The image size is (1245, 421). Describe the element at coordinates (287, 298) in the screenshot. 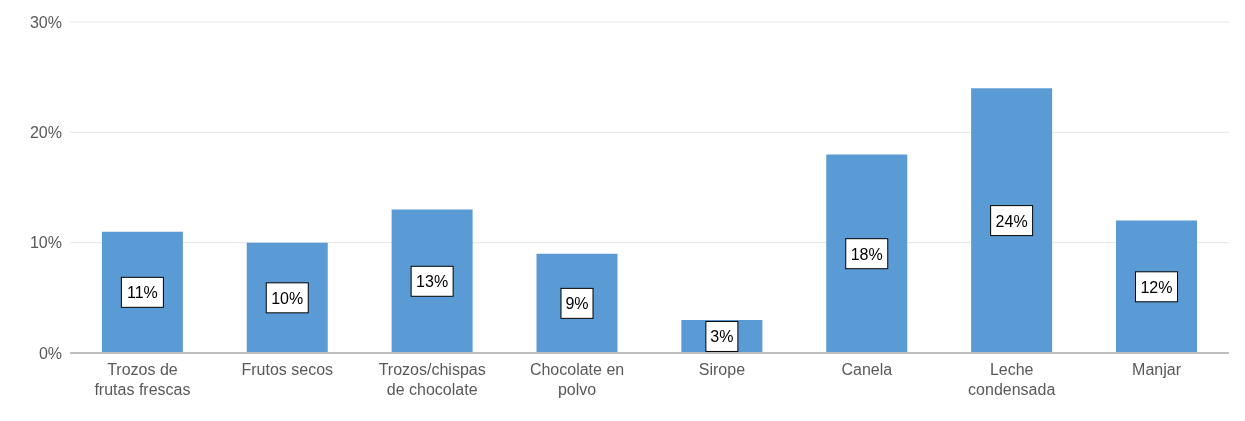

I see `data-label: 10%` at that location.